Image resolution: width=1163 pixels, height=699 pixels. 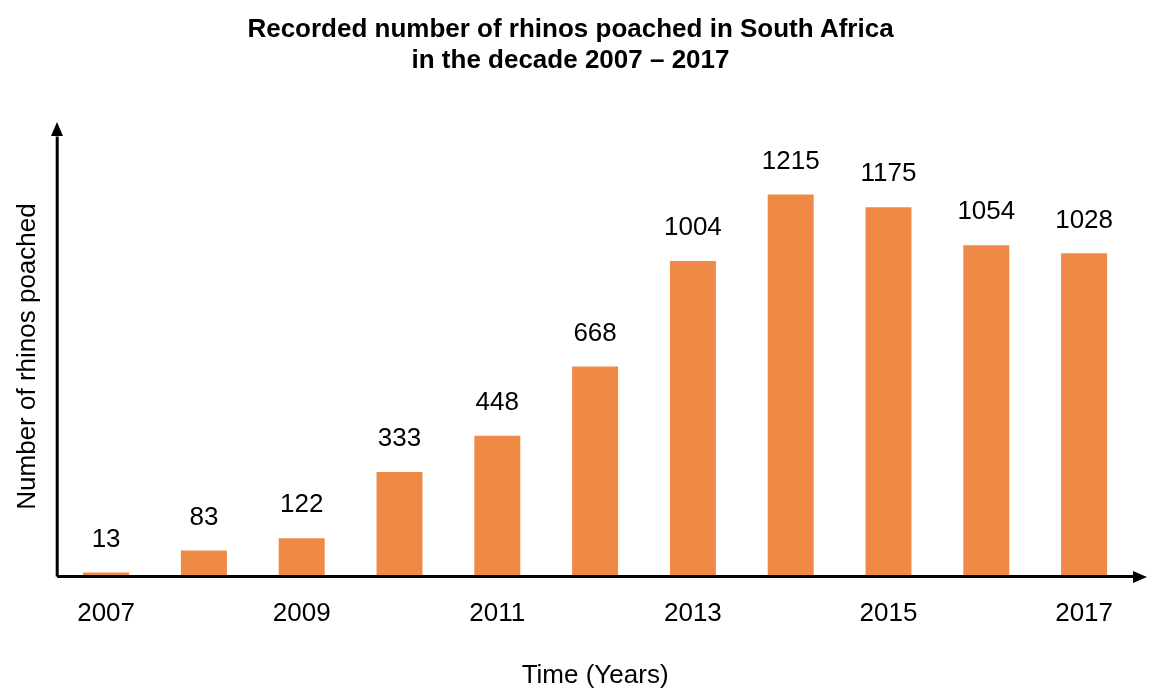 I want to click on data-label: 122, so click(x=302, y=503).